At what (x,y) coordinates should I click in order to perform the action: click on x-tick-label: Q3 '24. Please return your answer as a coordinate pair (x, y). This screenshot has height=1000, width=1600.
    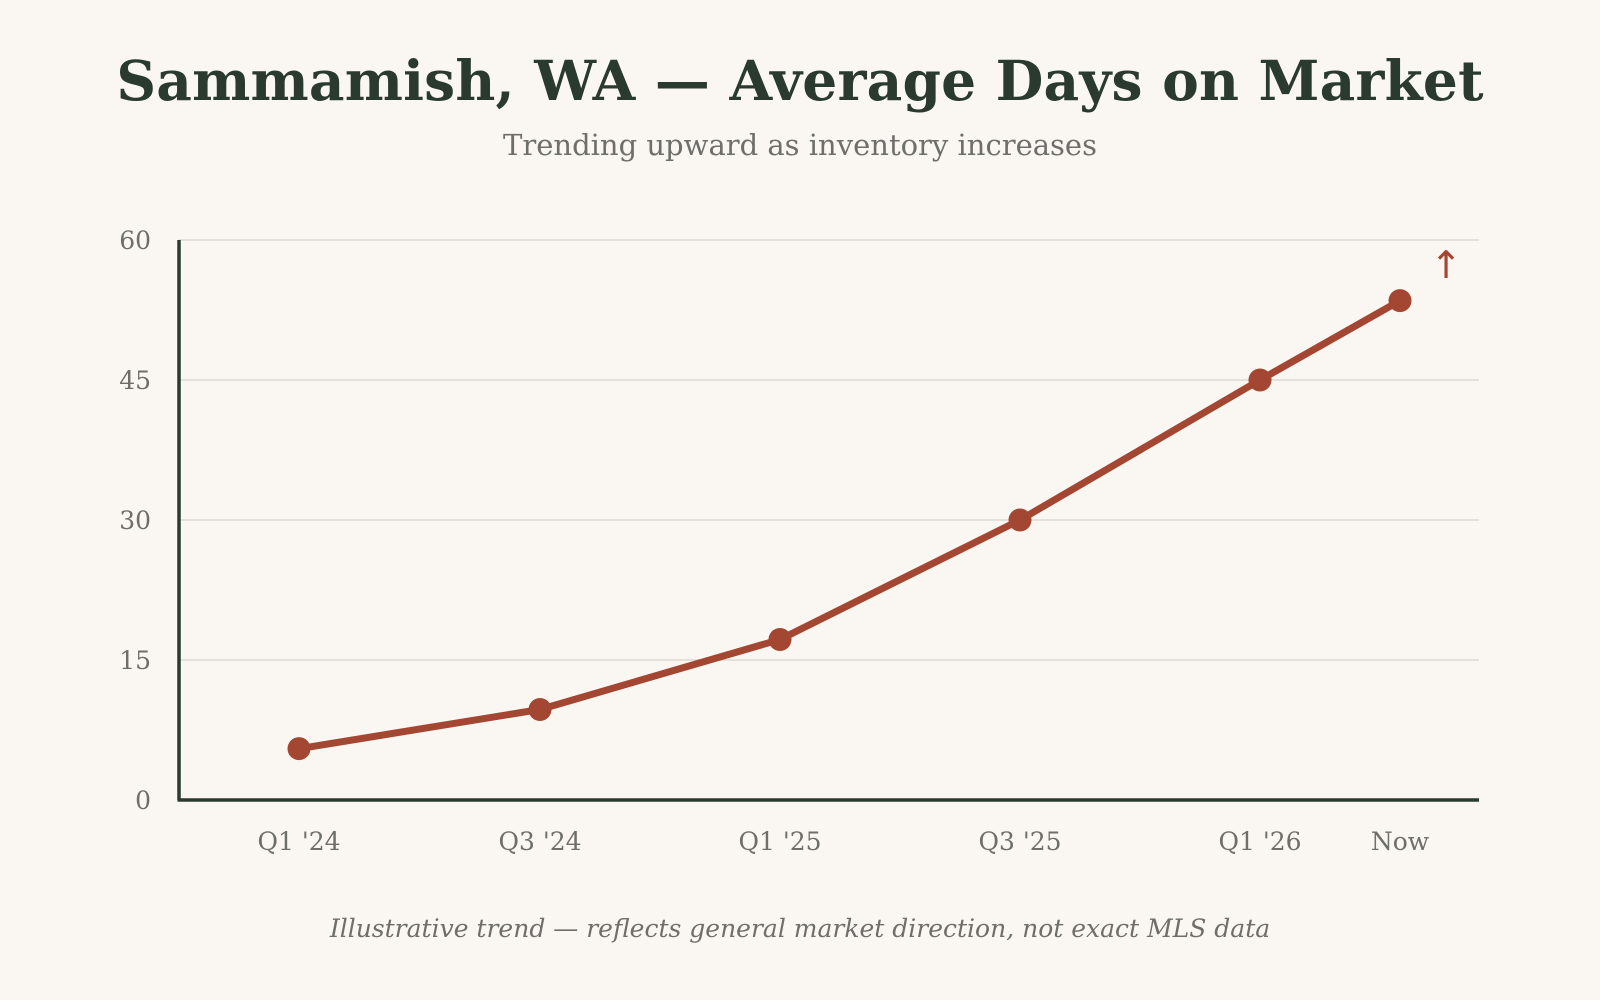
    Looking at the image, I should click on (539, 841).